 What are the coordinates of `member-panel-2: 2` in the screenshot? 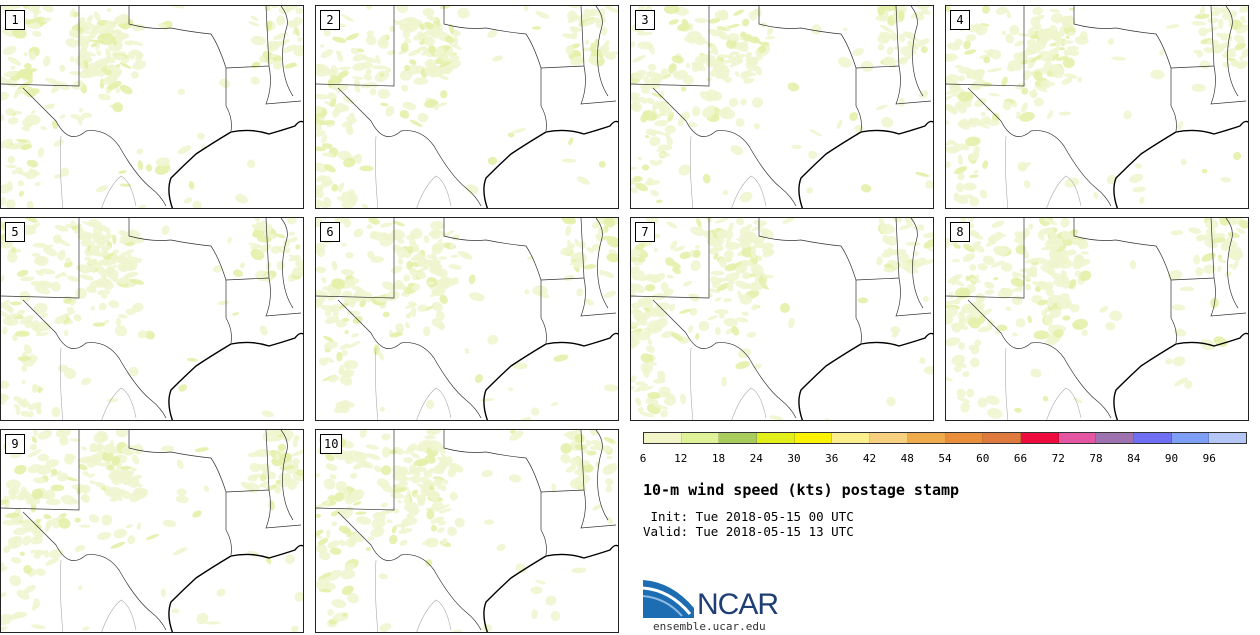 It's located at (467, 107).